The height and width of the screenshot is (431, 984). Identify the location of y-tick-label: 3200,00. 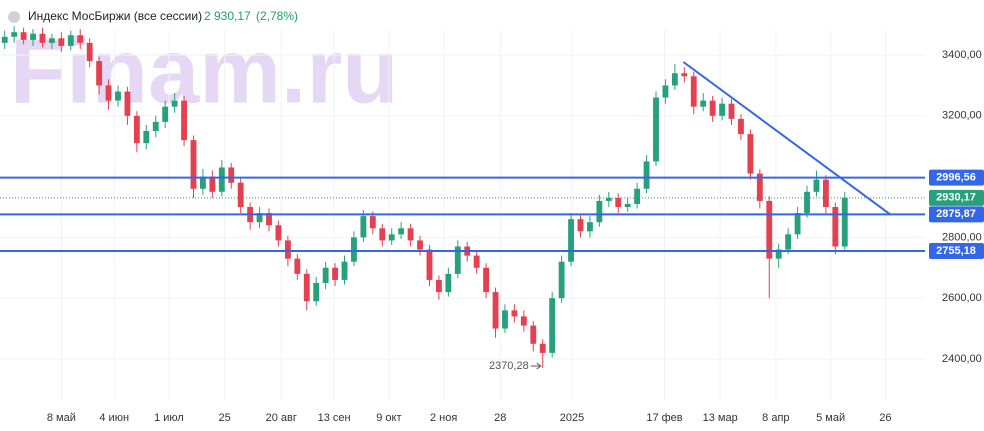
(962, 116).